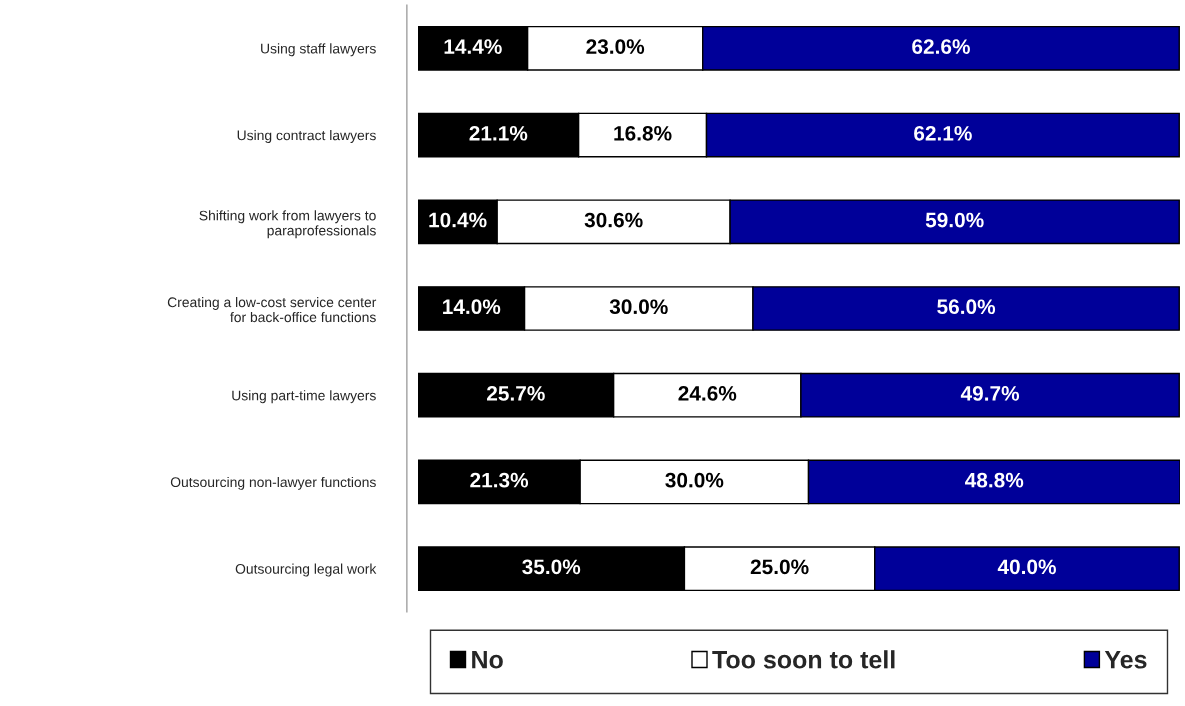 This screenshot has width=1185, height=706. Describe the element at coordinates (643, 133) in the screenshot. I see `data-label: 16.8%` at that location.